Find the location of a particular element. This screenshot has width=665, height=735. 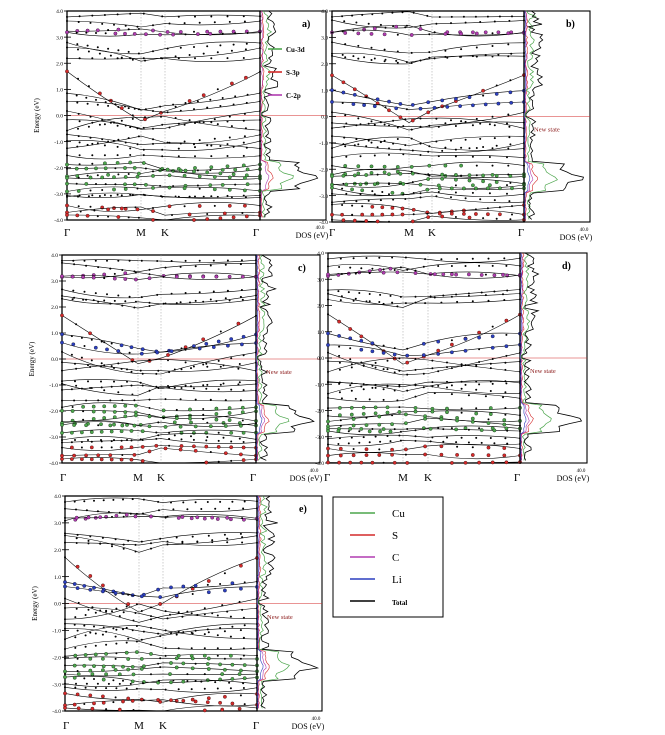

y-tick-label: -2.0 is located at coordinates (58, 169).